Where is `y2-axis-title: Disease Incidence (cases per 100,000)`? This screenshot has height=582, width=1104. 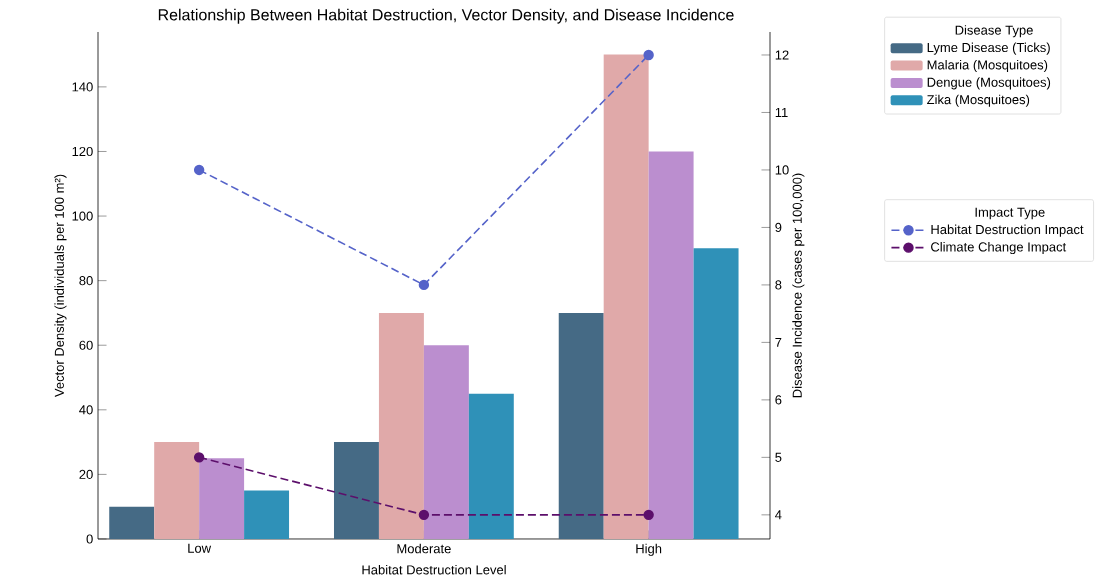 y2-axis-title: Disease Incidence (cases per 100,000) is located at coordinates (798, 285).